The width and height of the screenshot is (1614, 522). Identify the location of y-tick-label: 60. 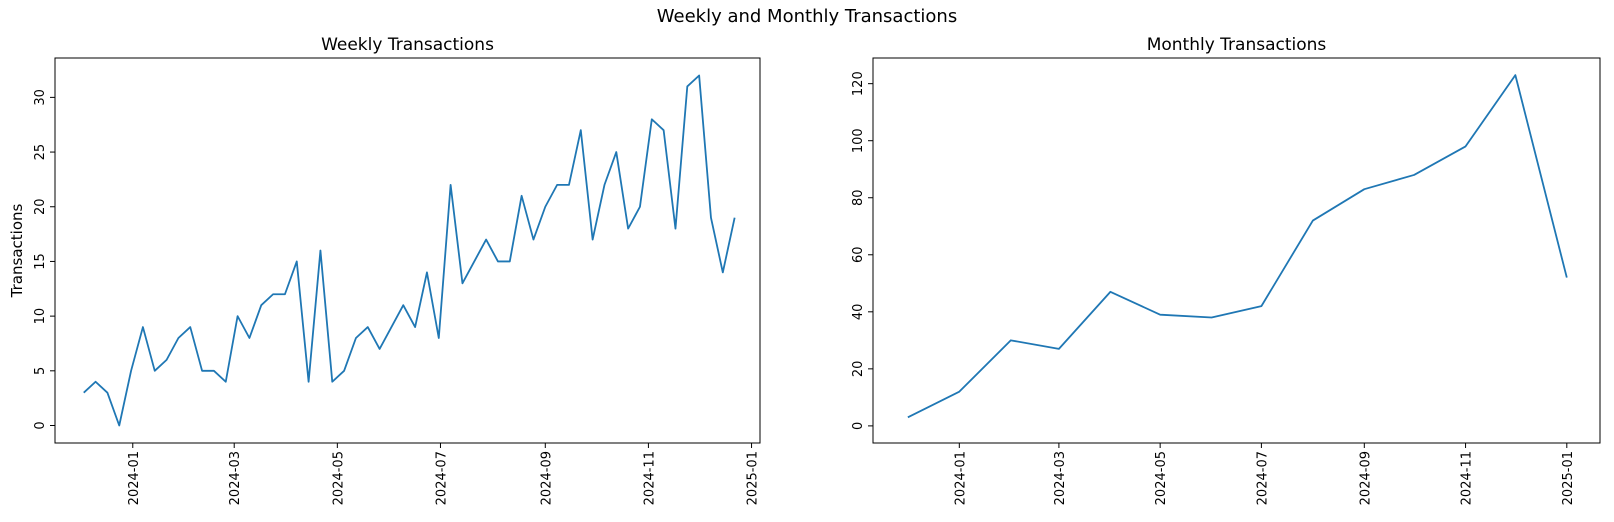
(858, 255).